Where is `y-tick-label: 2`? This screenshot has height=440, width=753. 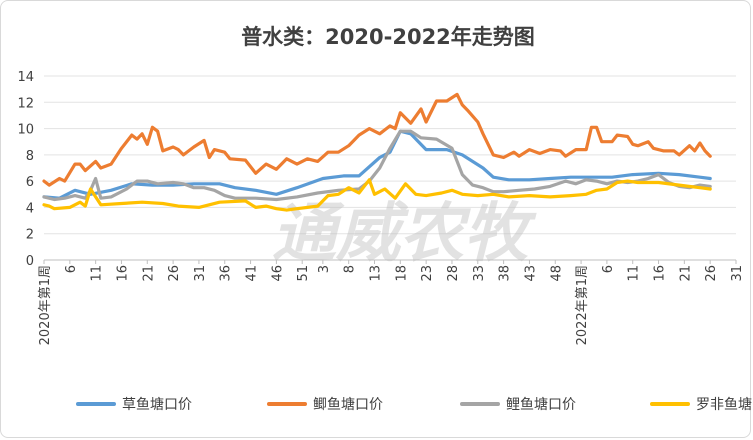
y-tick-label: 2 is located at coordinates (30, 235).